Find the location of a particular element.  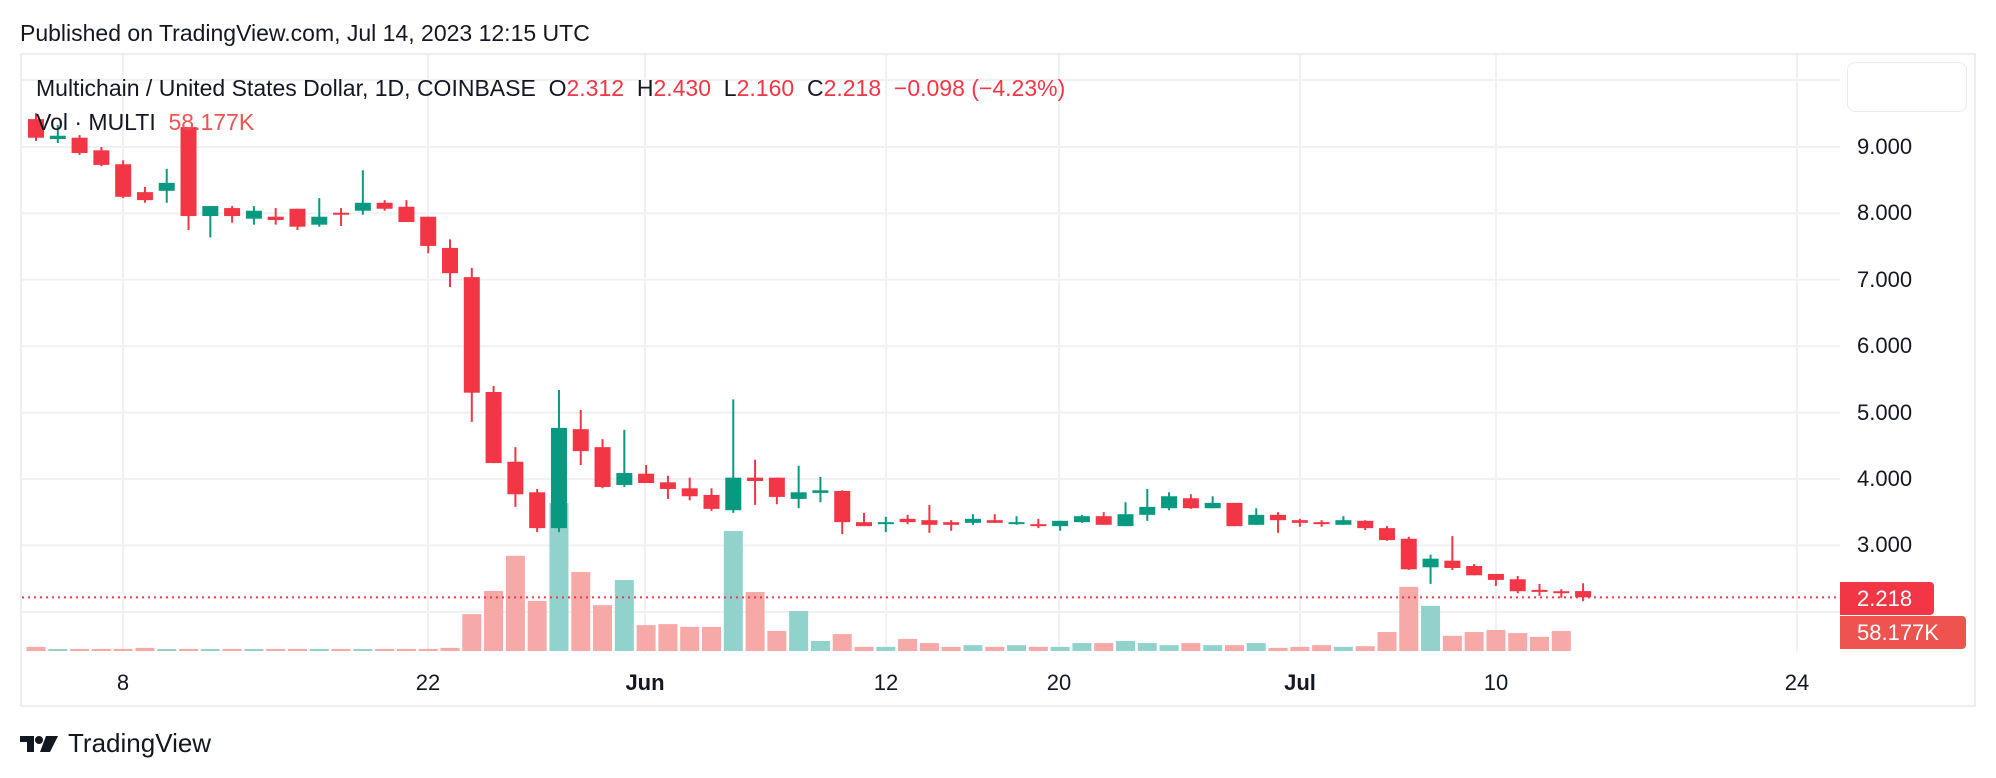

close-value: 2.218 is located at coordinates (852, 88).